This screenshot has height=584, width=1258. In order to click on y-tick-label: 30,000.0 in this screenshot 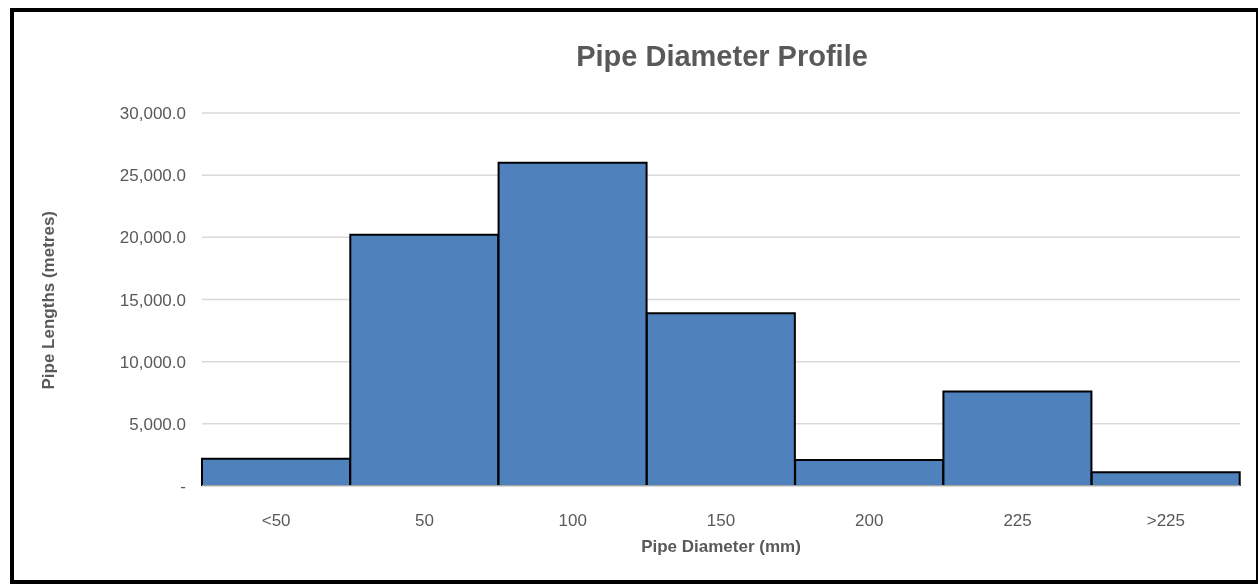, I will do `click(152, 114)`.